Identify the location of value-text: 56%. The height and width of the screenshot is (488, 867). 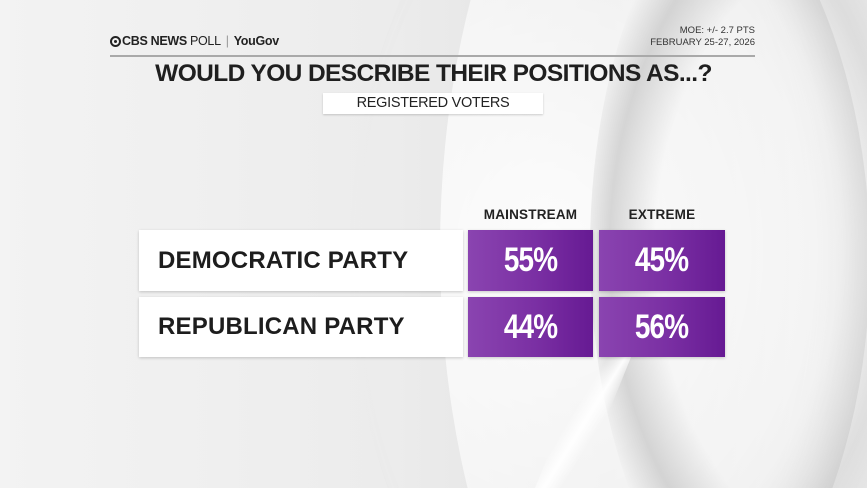
(662, 326).